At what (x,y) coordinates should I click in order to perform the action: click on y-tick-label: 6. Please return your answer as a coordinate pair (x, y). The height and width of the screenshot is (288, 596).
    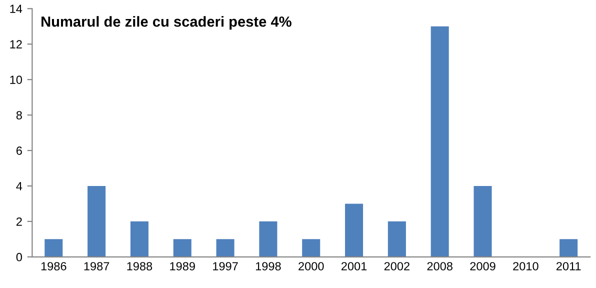
    Looking at the image, I should click on (19, 150).